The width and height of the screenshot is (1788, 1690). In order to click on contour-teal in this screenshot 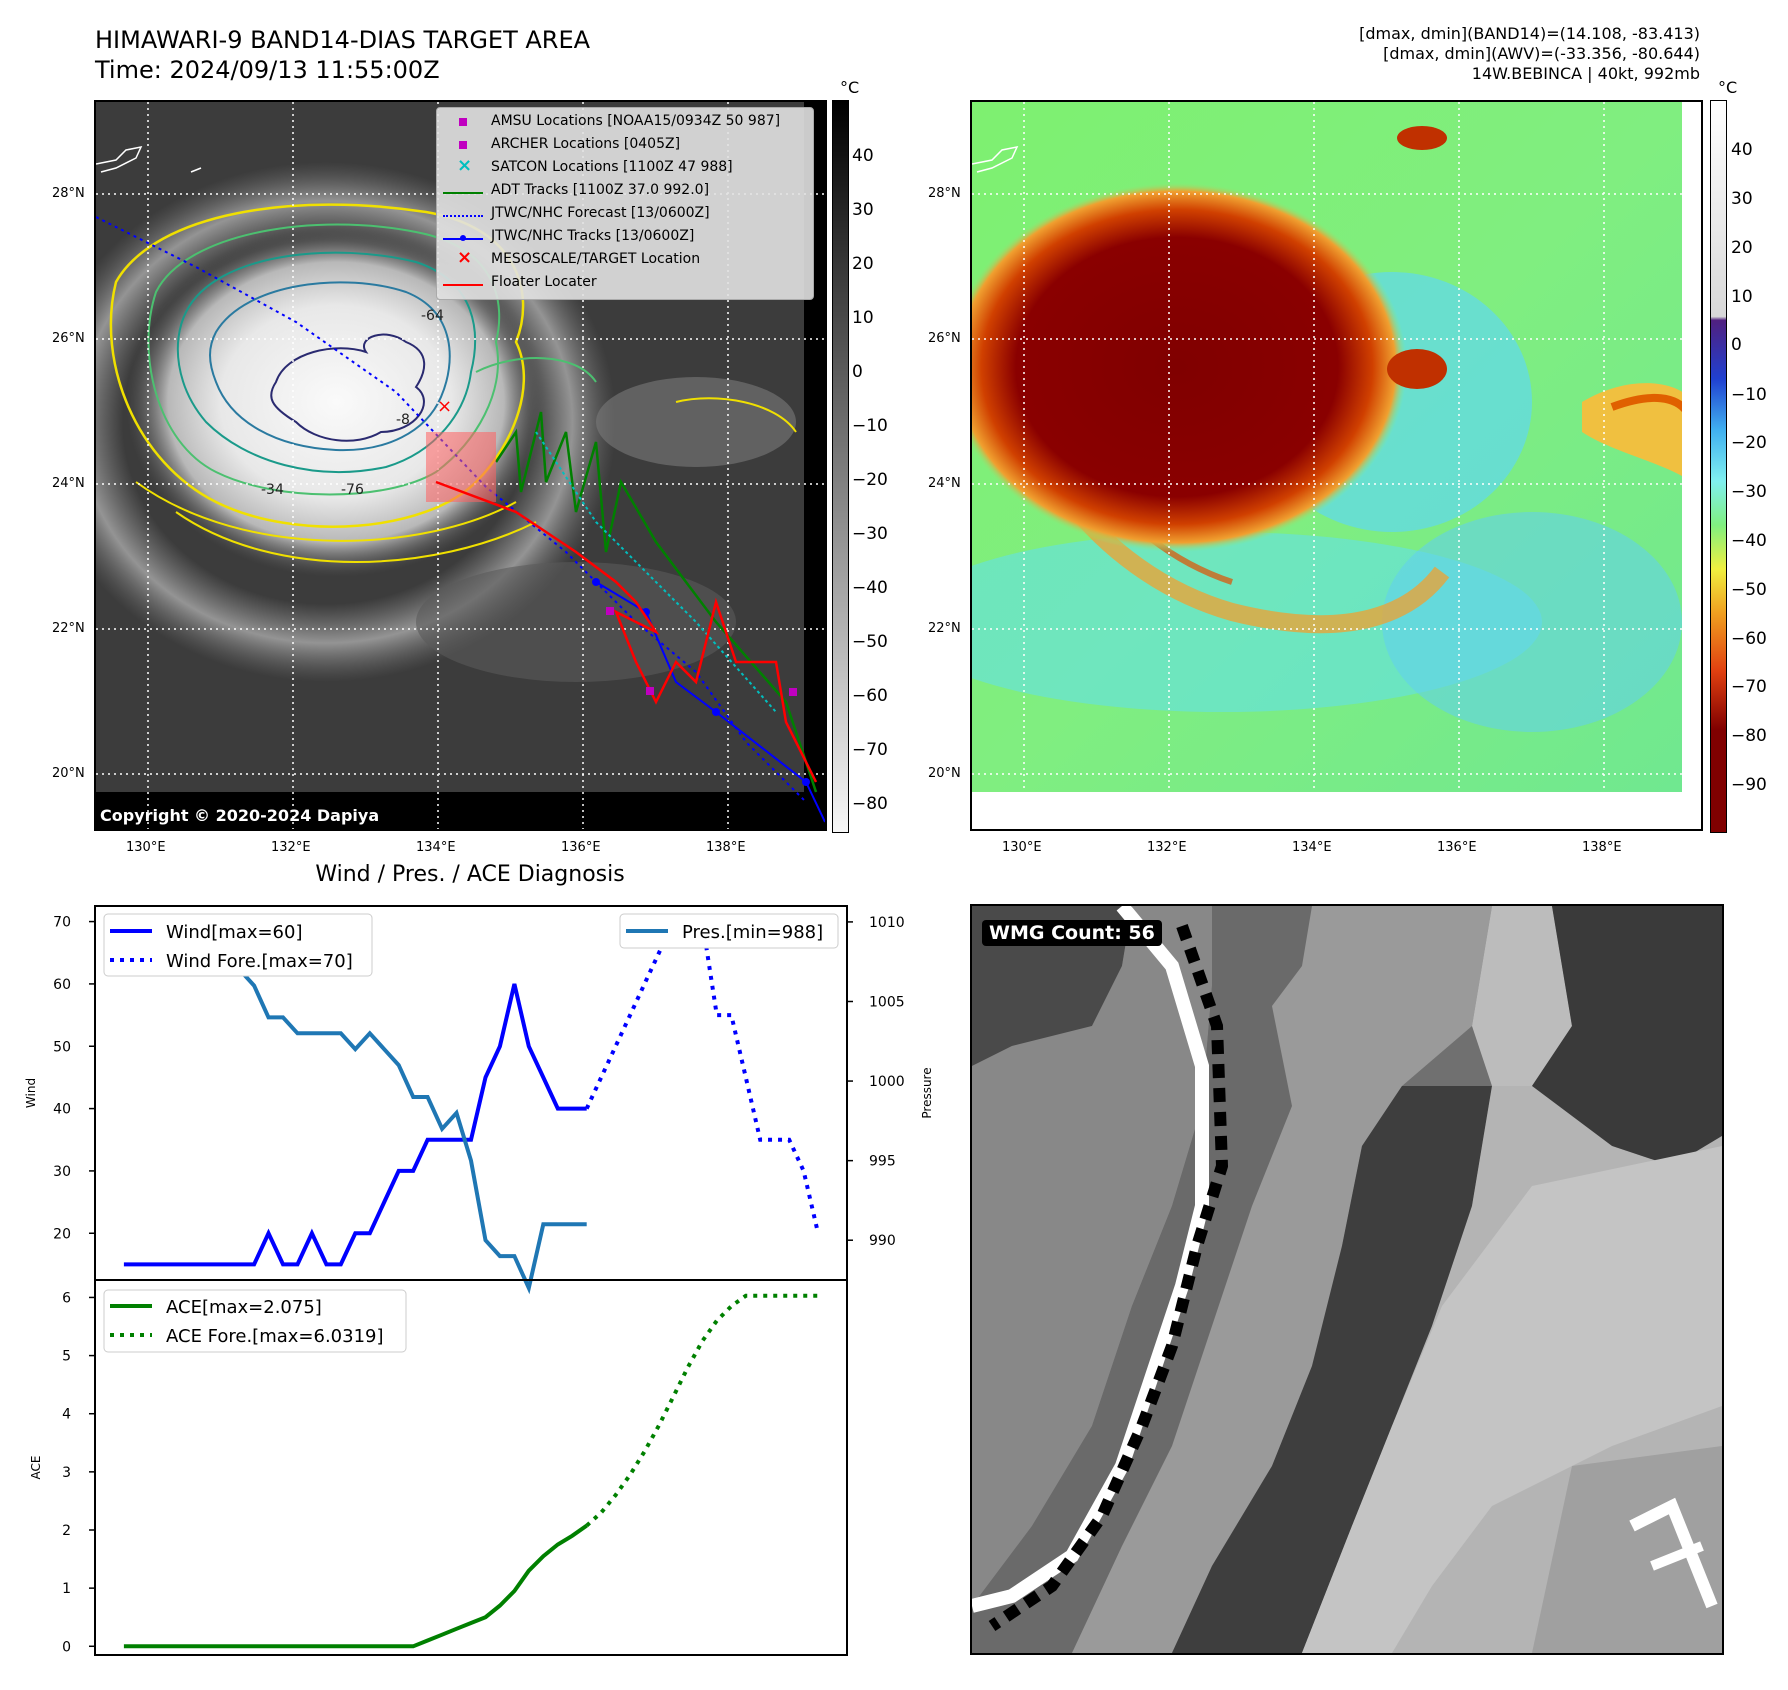, I will do `click(326, 362)`.